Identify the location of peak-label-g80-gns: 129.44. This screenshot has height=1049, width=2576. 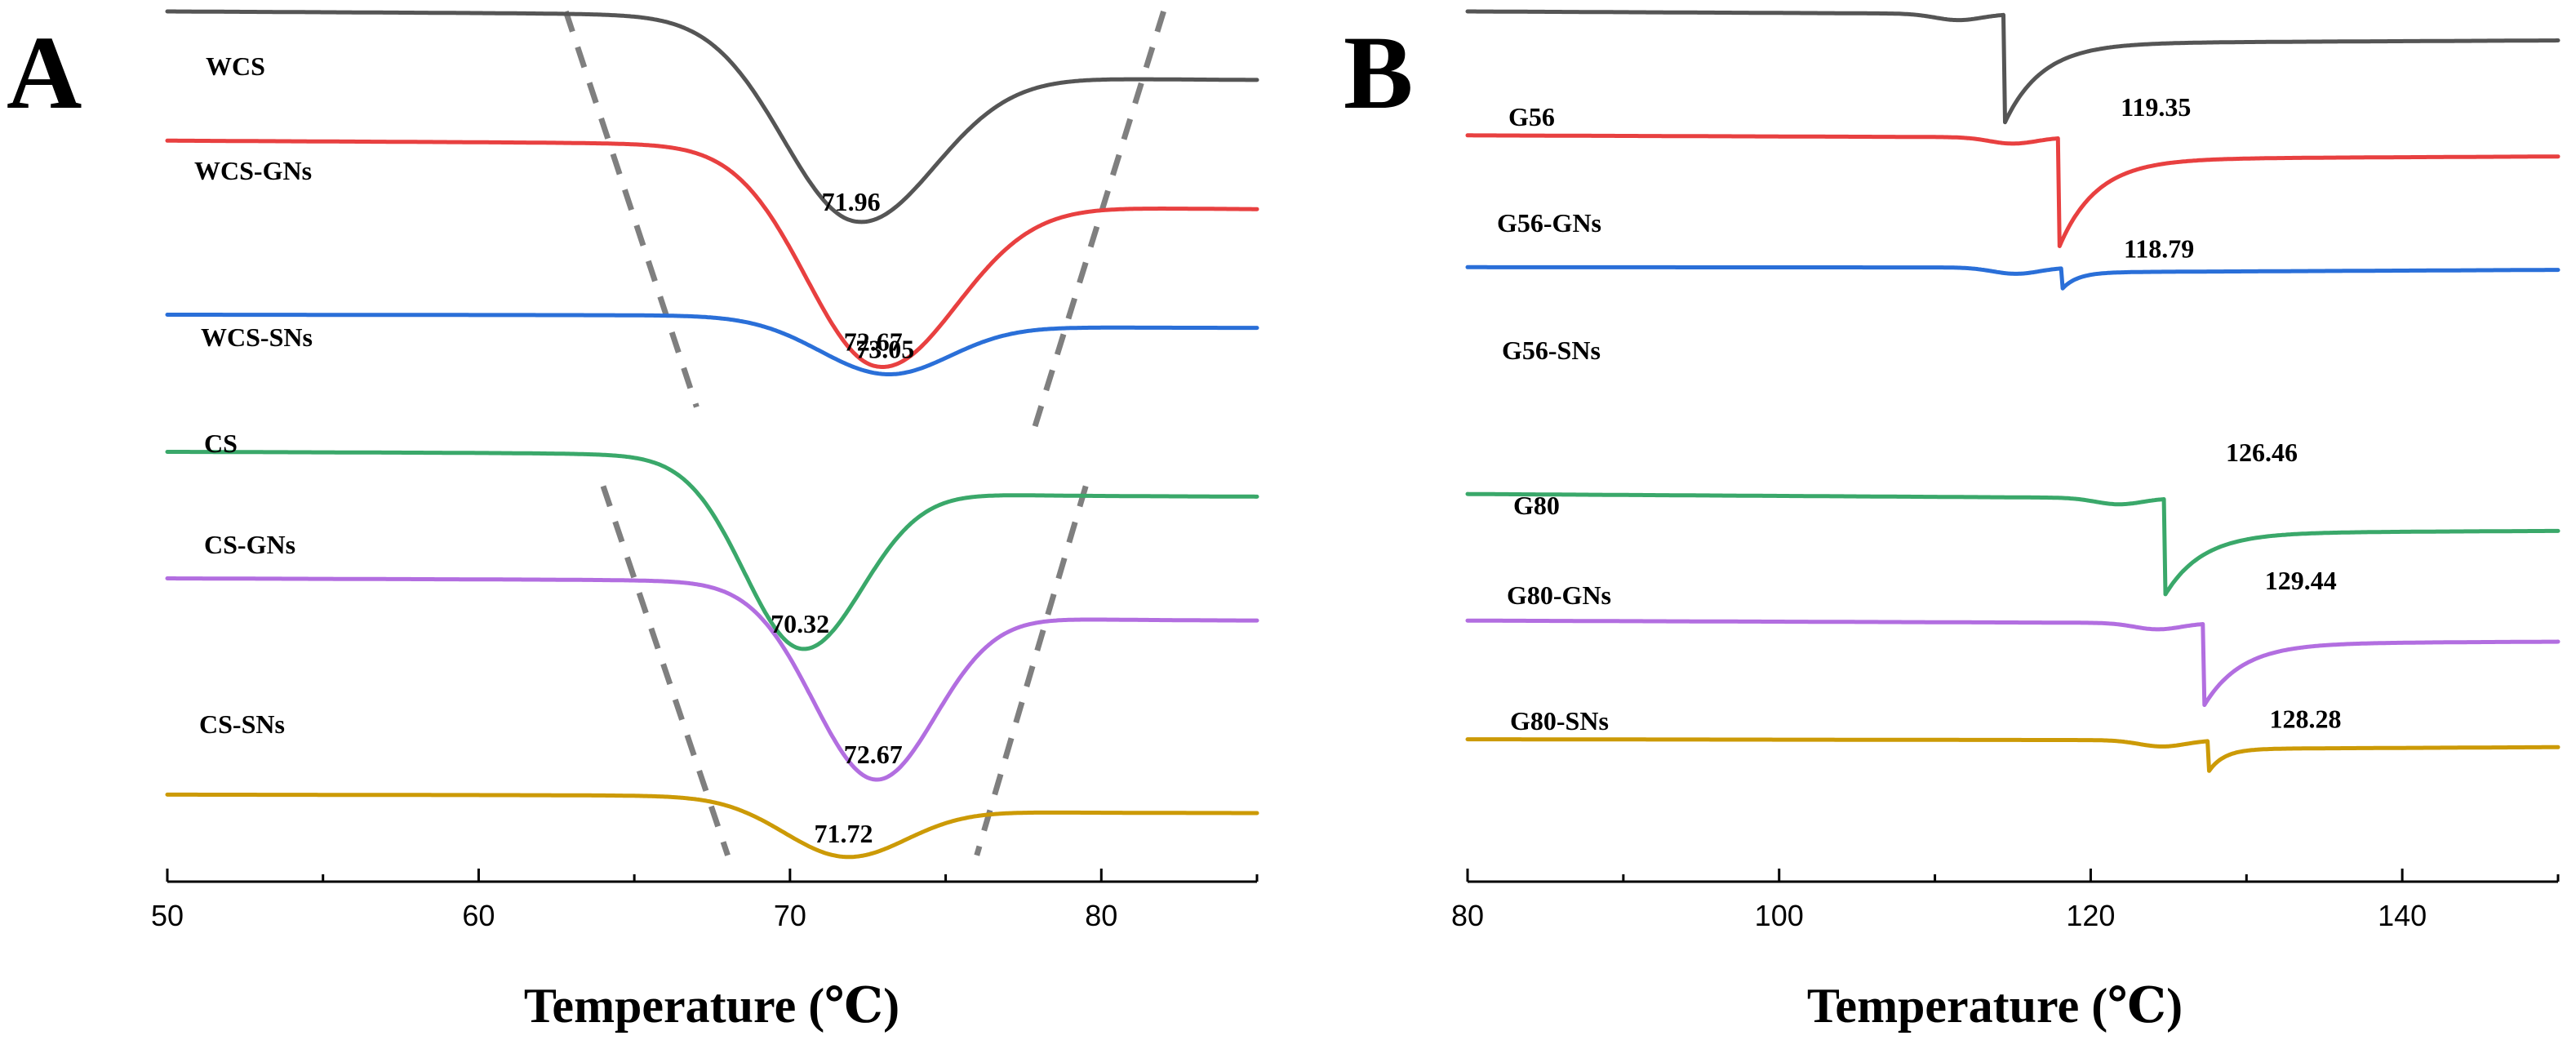
(2301, 580).